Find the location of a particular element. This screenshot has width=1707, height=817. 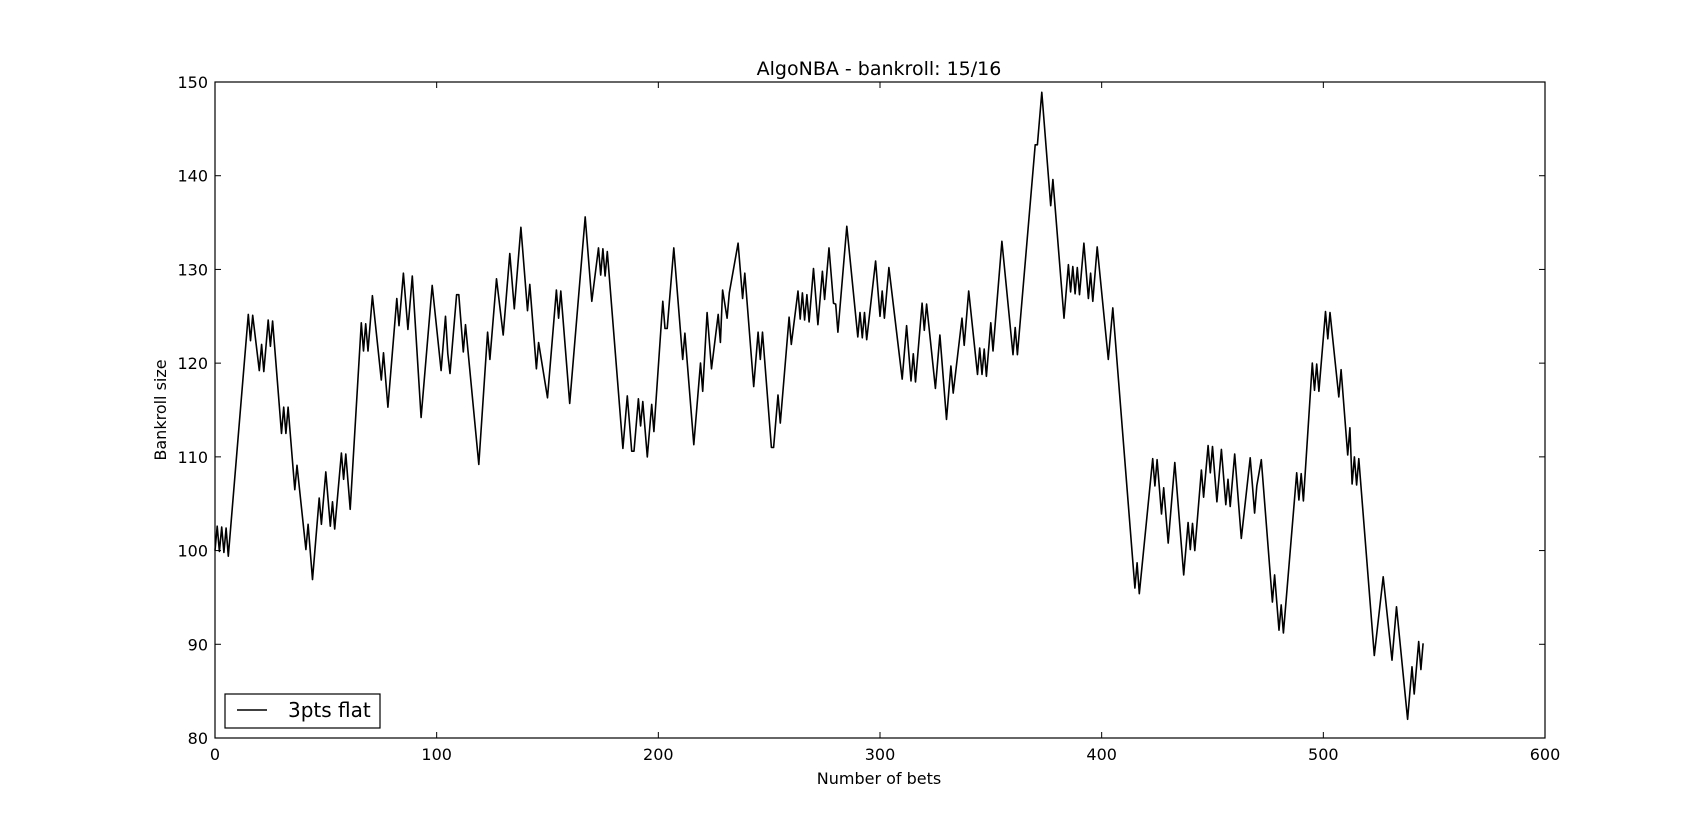

y-tick-label: 140 is located at coordinates (192, 176).